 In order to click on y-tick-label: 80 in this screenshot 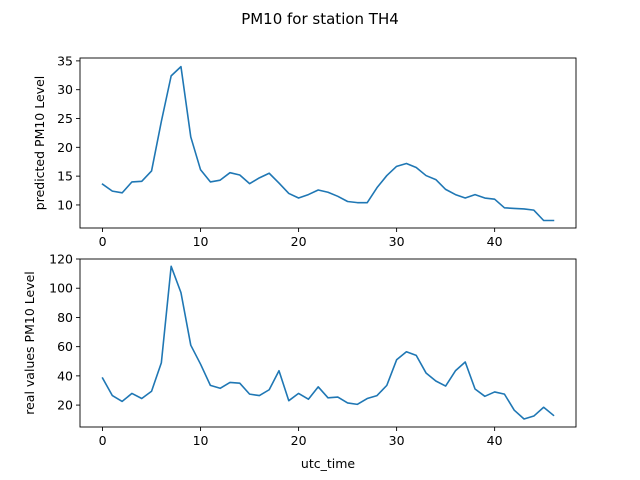, I will do `click(65, 317)`.